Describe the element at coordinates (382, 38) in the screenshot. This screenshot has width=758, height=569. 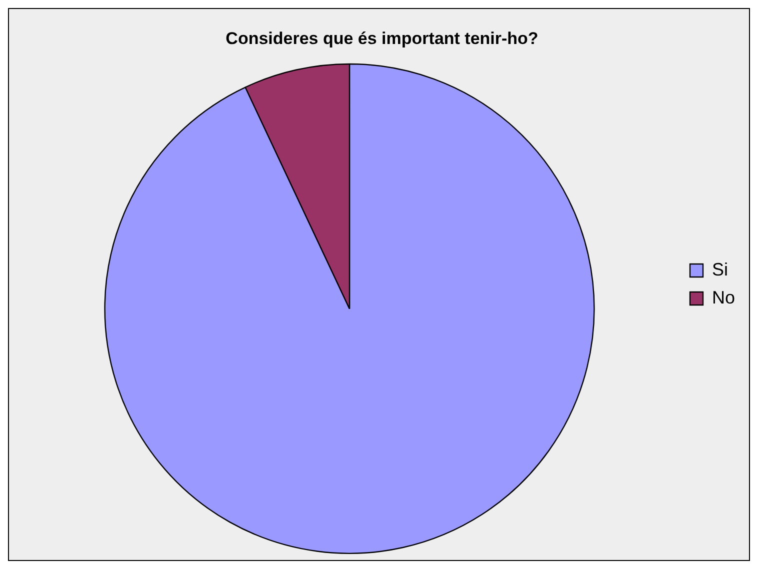
I see `chart-title: Consideres que és important tenir-ho?` at that location.